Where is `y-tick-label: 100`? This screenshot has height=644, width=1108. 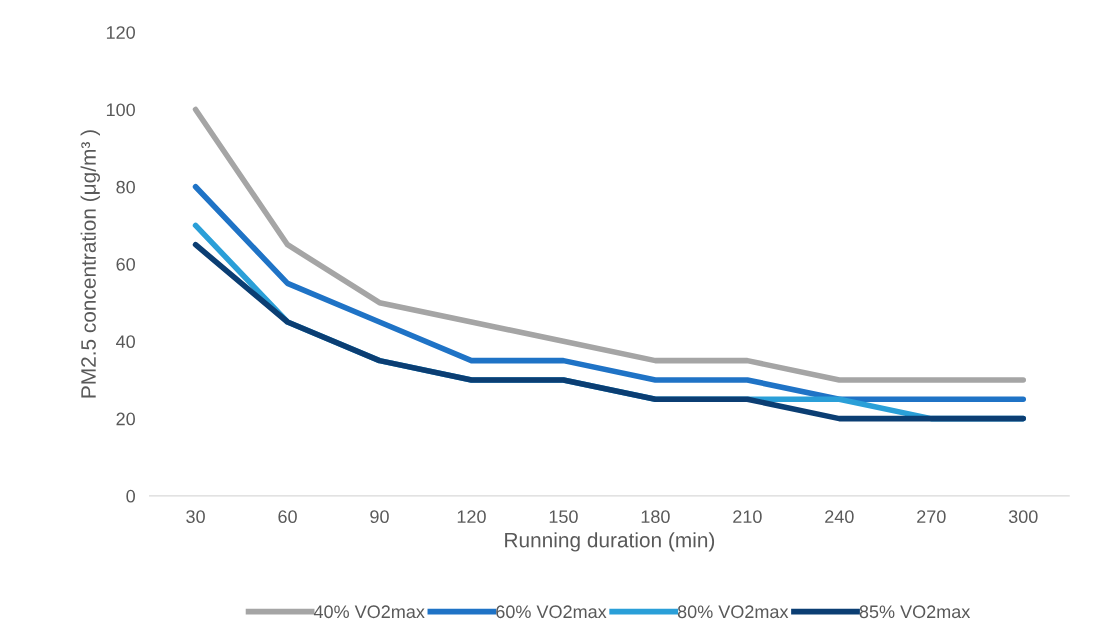 y-tick-label: 100 is located at coordinates (120, 110).